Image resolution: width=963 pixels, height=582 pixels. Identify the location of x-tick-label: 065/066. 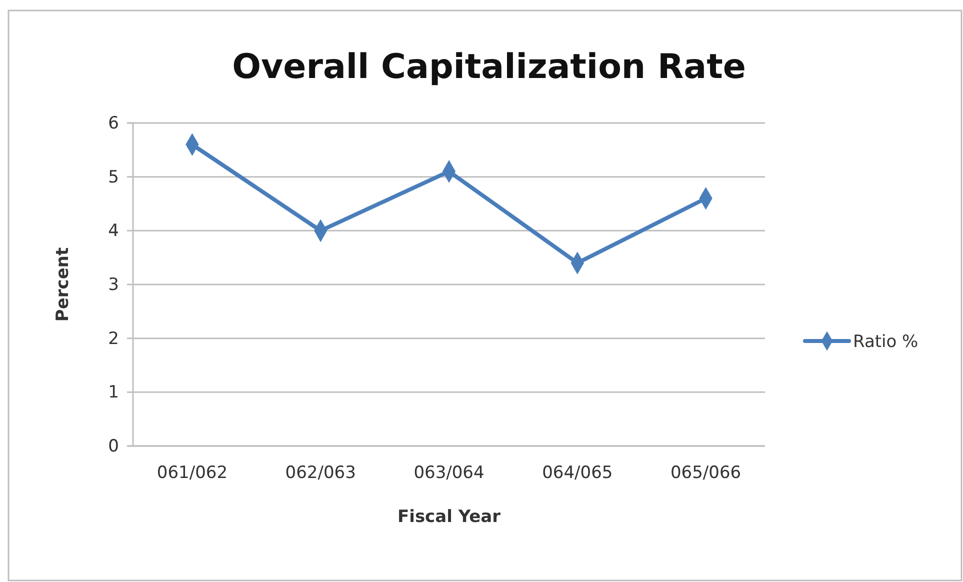
(706, 473).